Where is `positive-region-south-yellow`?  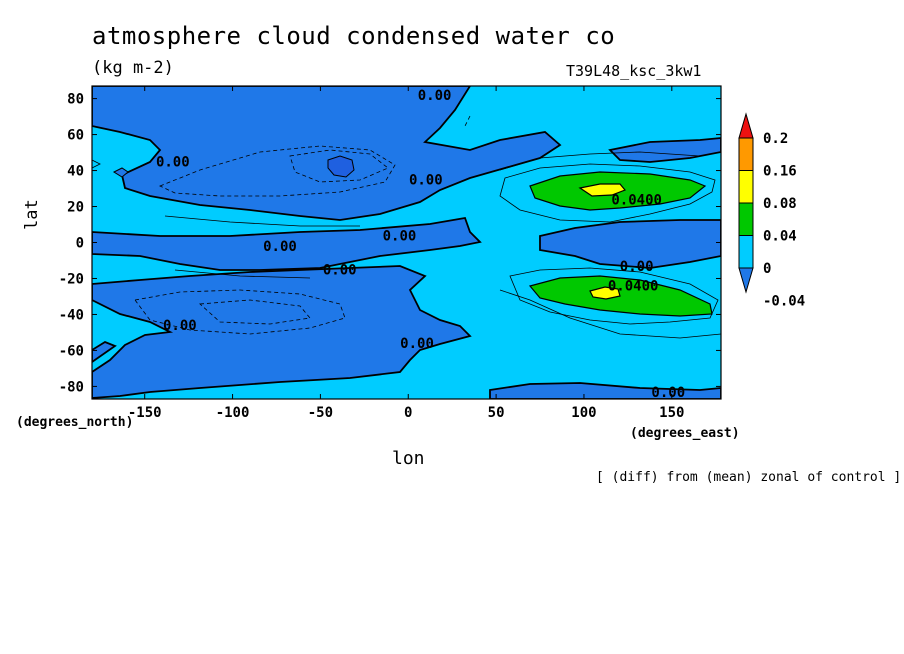
positive-region-south-yellow is located at coordinates (605, 293).